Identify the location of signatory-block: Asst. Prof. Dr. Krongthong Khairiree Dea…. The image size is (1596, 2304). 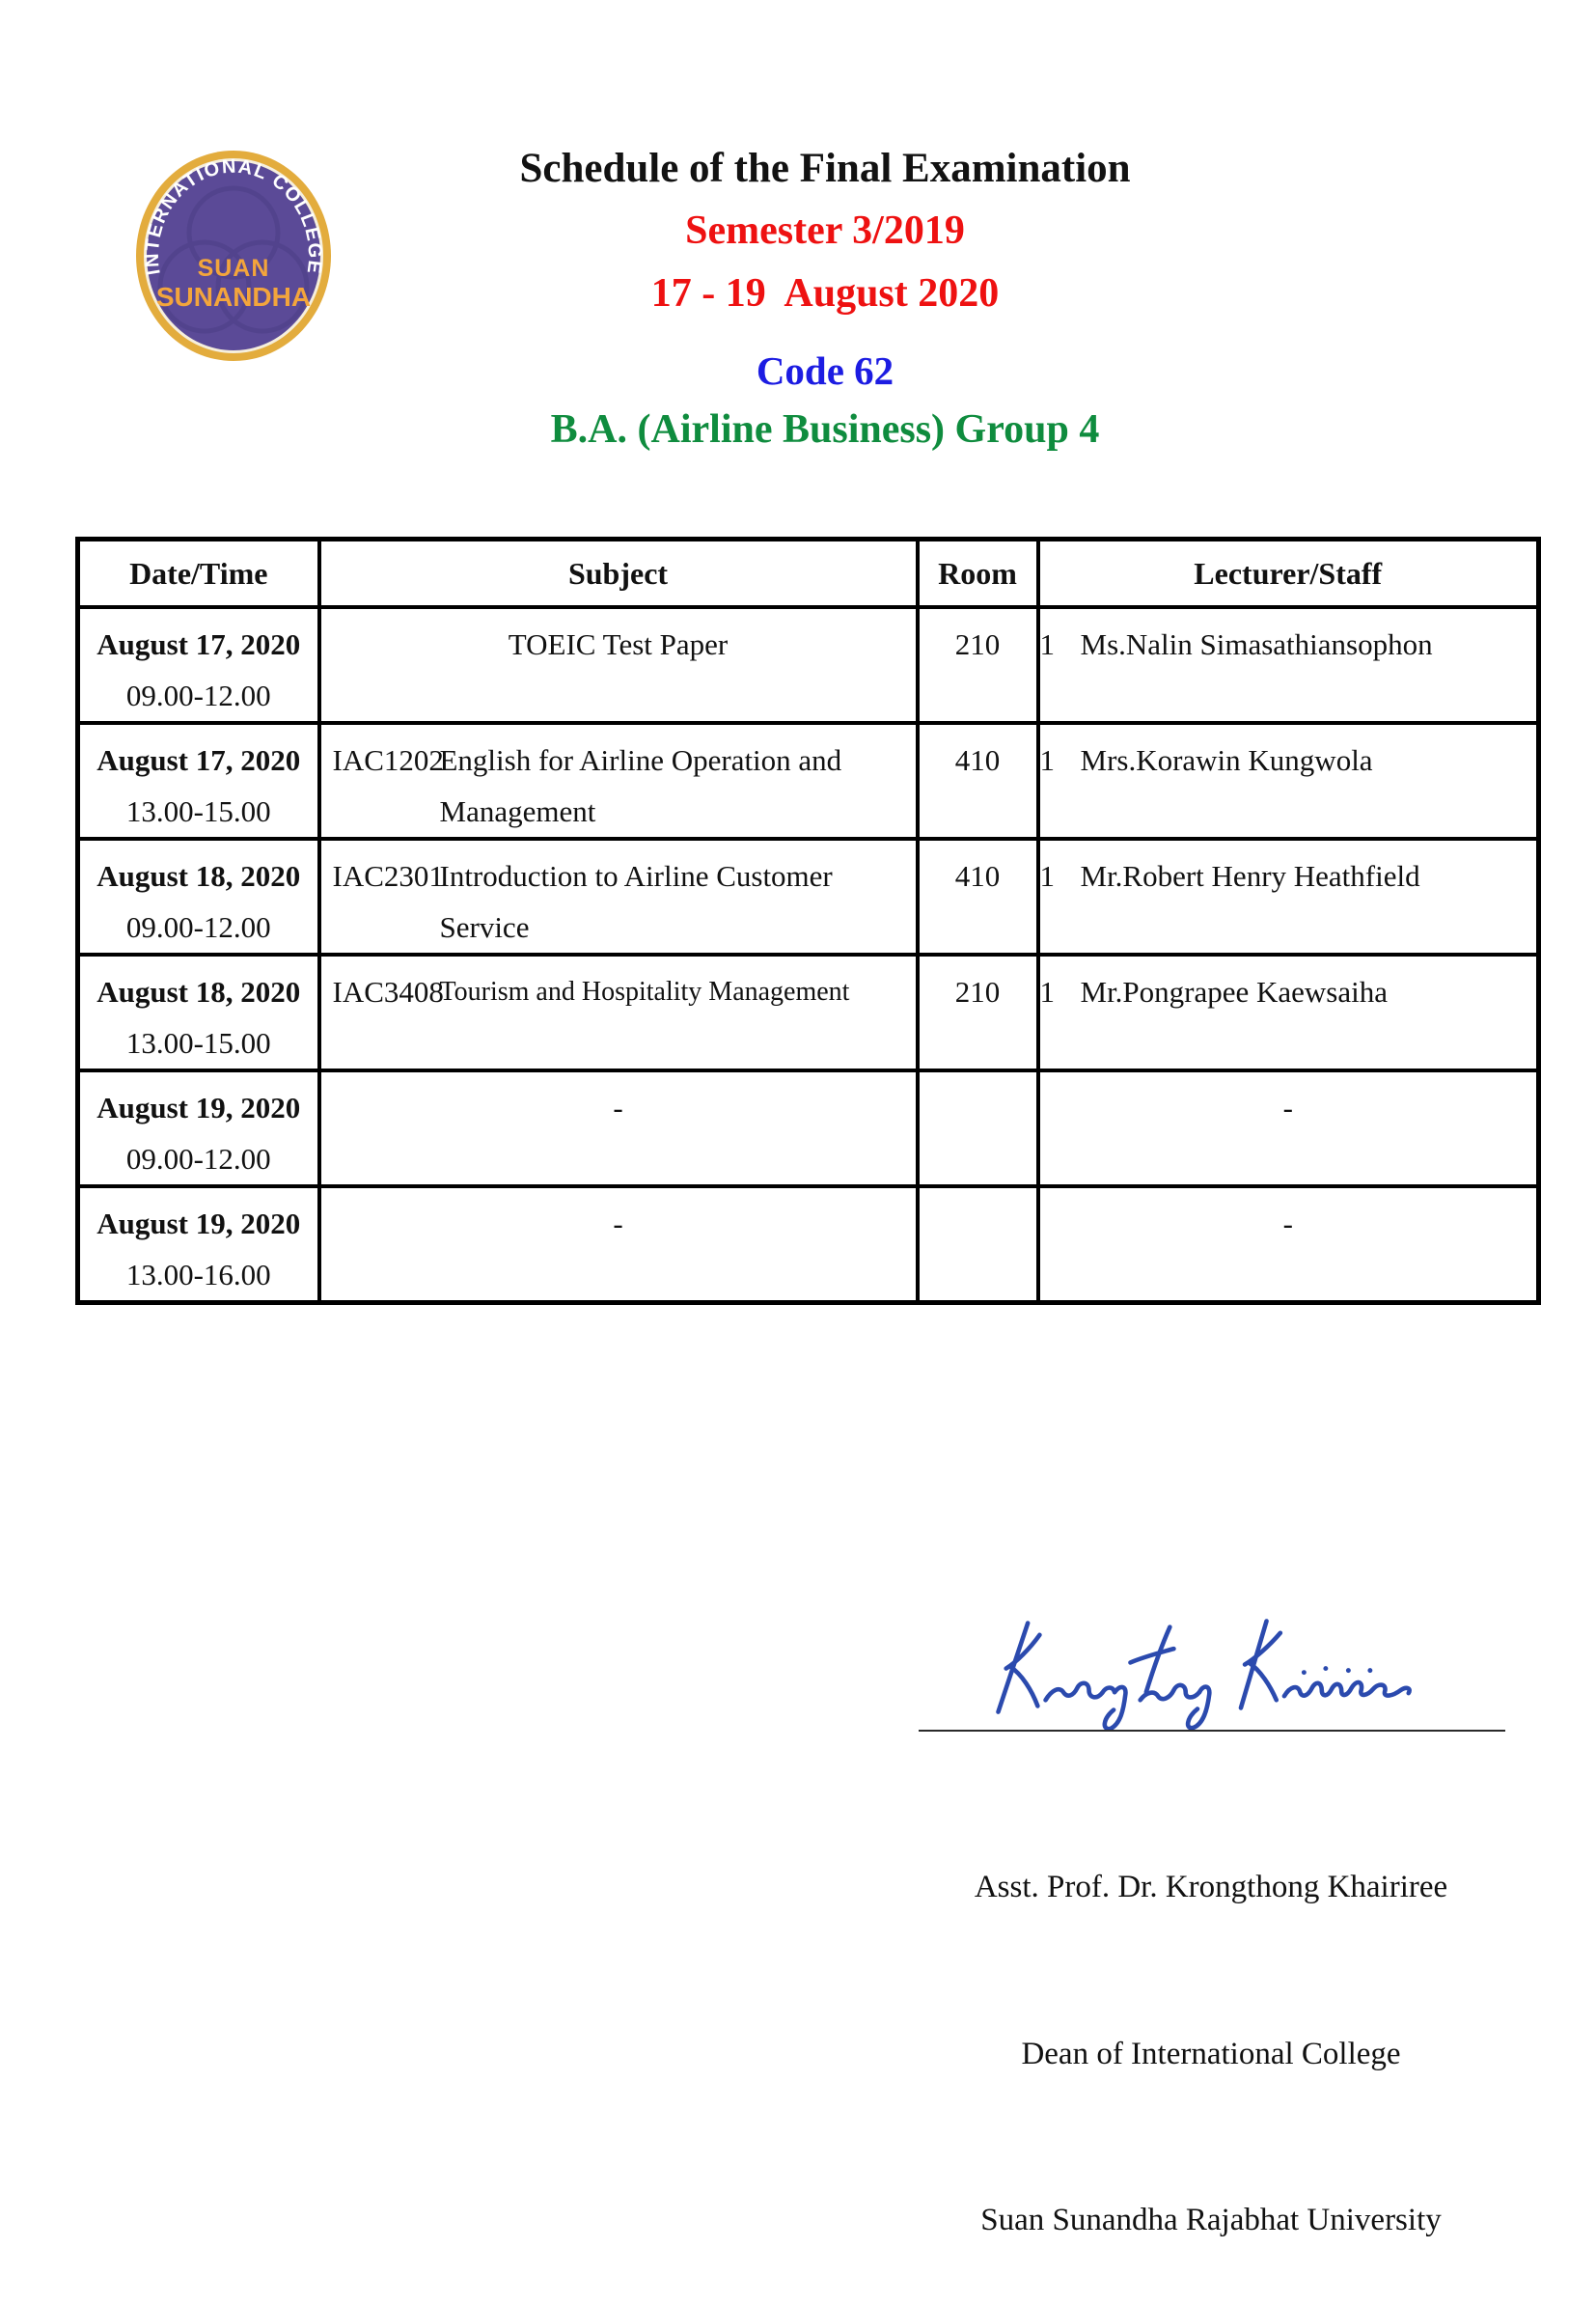
(1211, 2027).